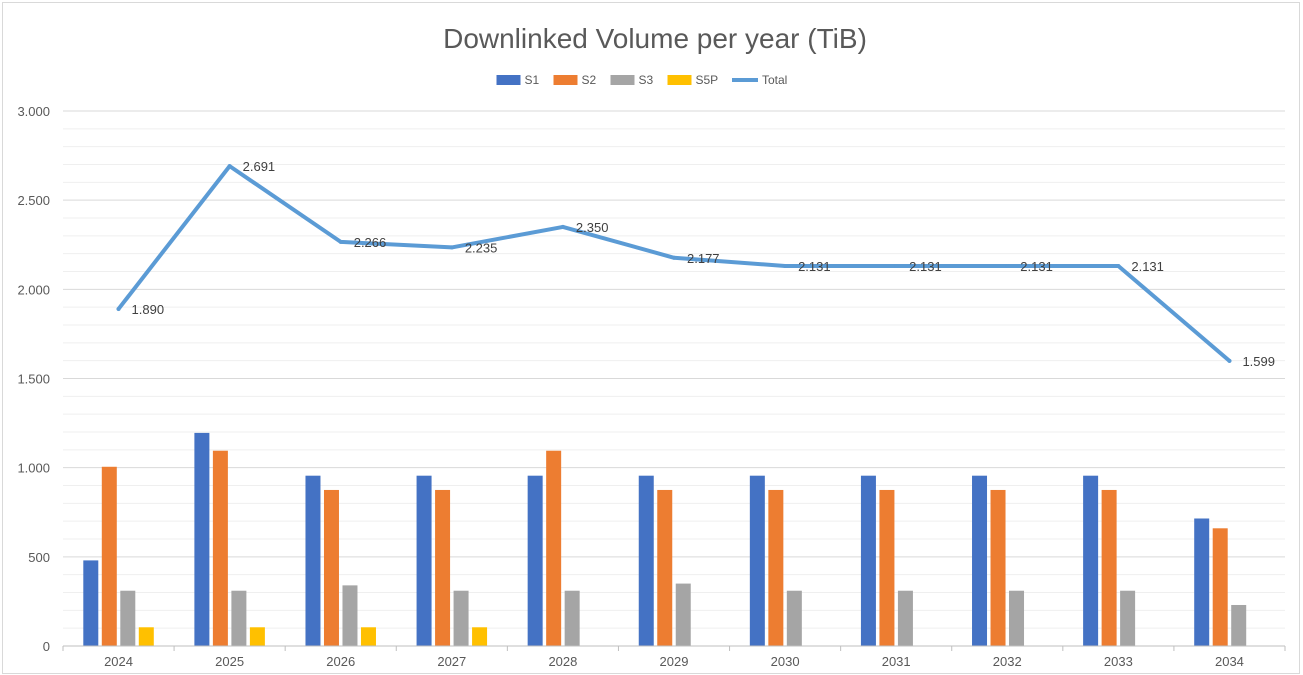 This screenshot has width=1303, height=675. I want to click on total-point-2034, so click(1229, 360).